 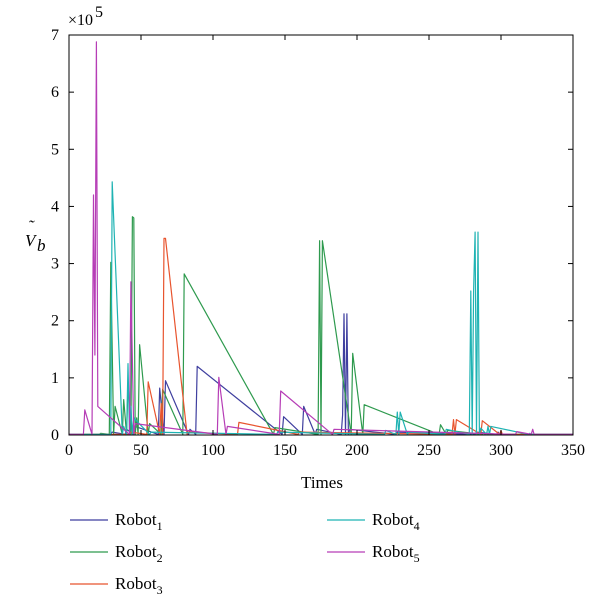 What do you see at coordinates (99, 12) in the screenshot?
I see `svg-text: 5` at bounding box center [99, 12].